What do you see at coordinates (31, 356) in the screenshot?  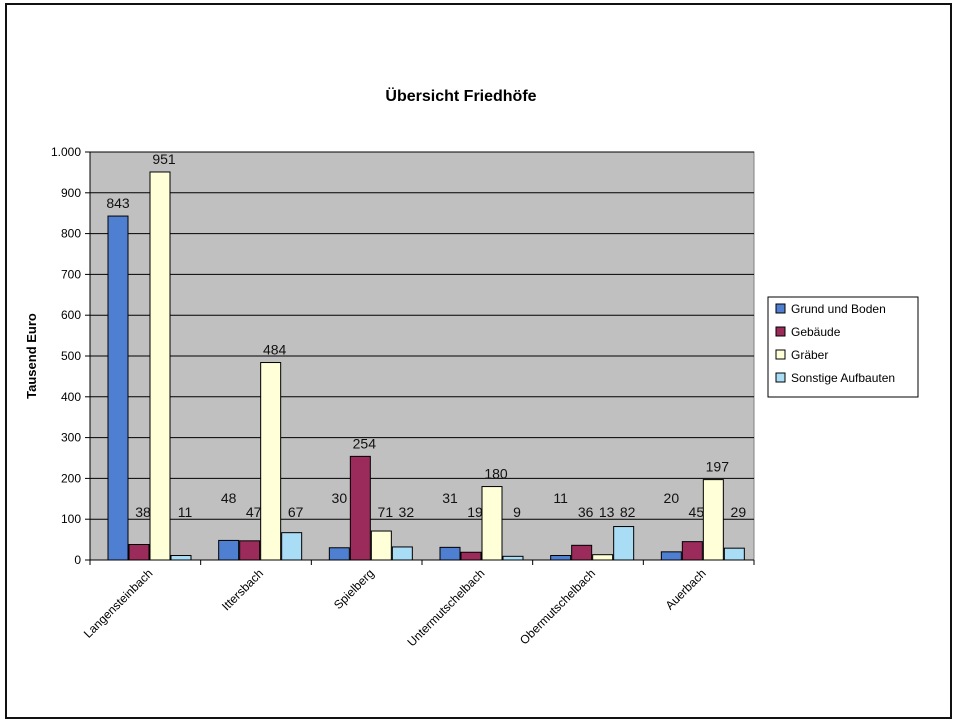 I see `y-axis-label: Tausend Euro` at bounding box center [31, 356].